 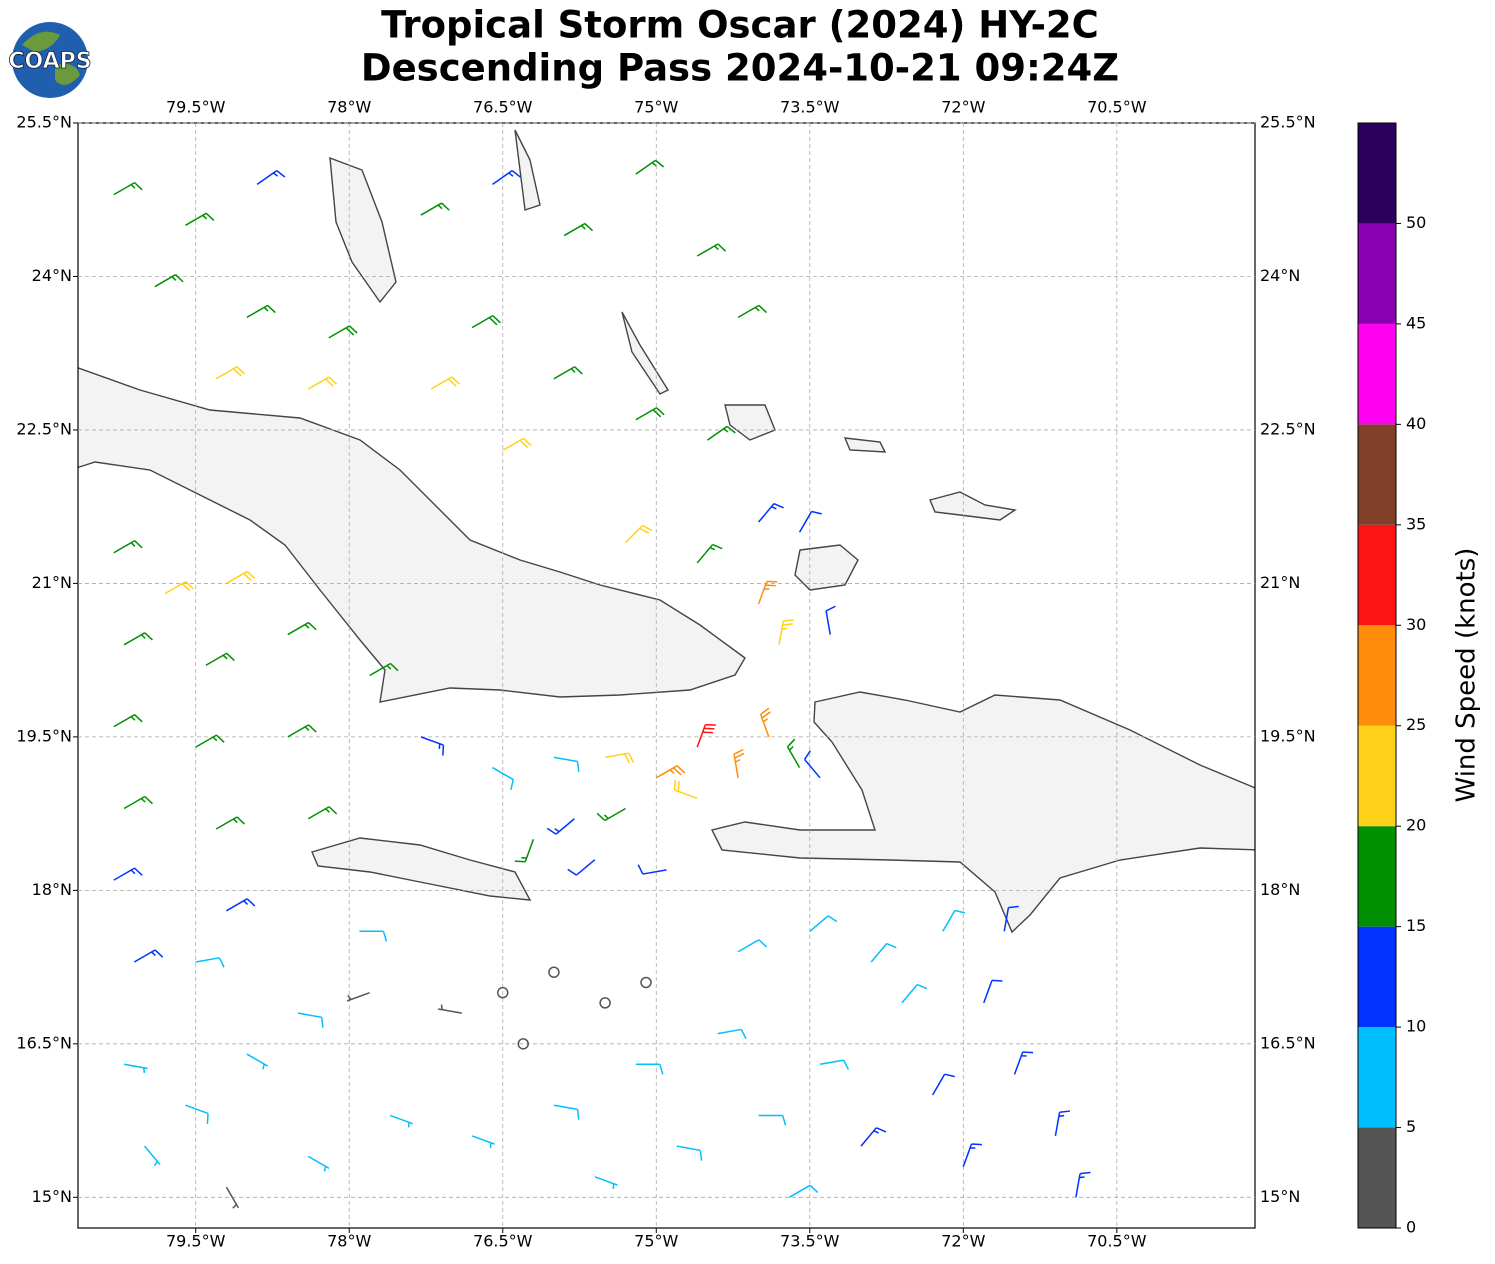 I want to click on colorbar-label: Wind Speed (knots), so click(x=1467, y=675).